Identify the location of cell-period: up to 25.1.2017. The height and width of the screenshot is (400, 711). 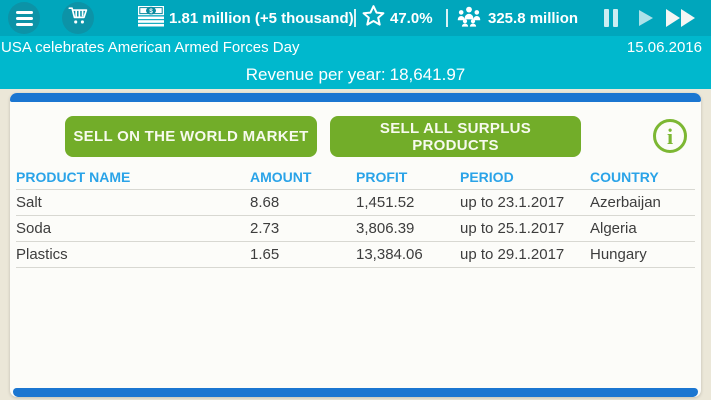
(512, 228).